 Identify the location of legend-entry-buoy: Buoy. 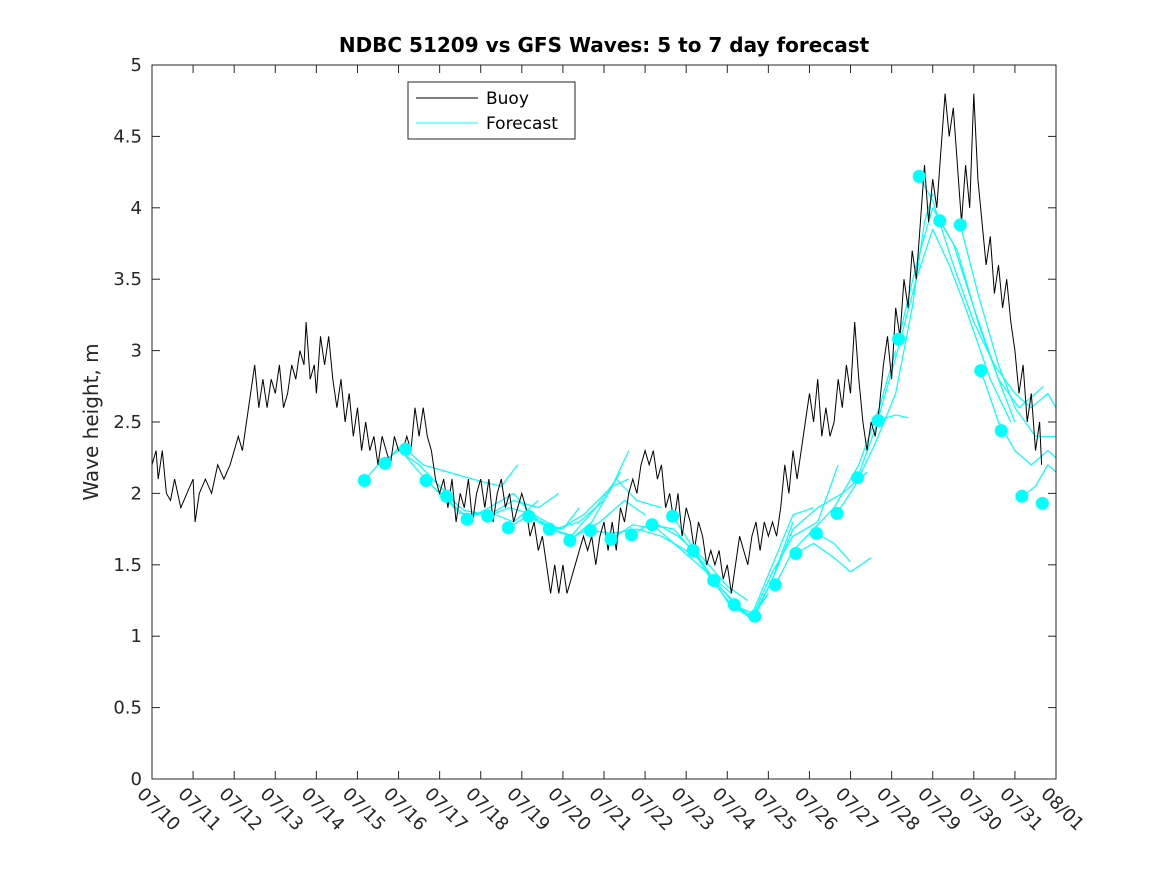
(507, 99).